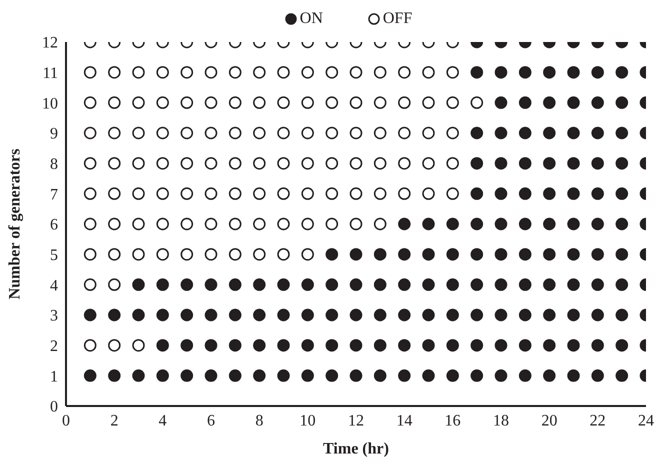 This screenshot has width=659, height=469. Describe the element at coordinates (54, 225) in the screenshot. I see `y-tick-label: 6` at that location.